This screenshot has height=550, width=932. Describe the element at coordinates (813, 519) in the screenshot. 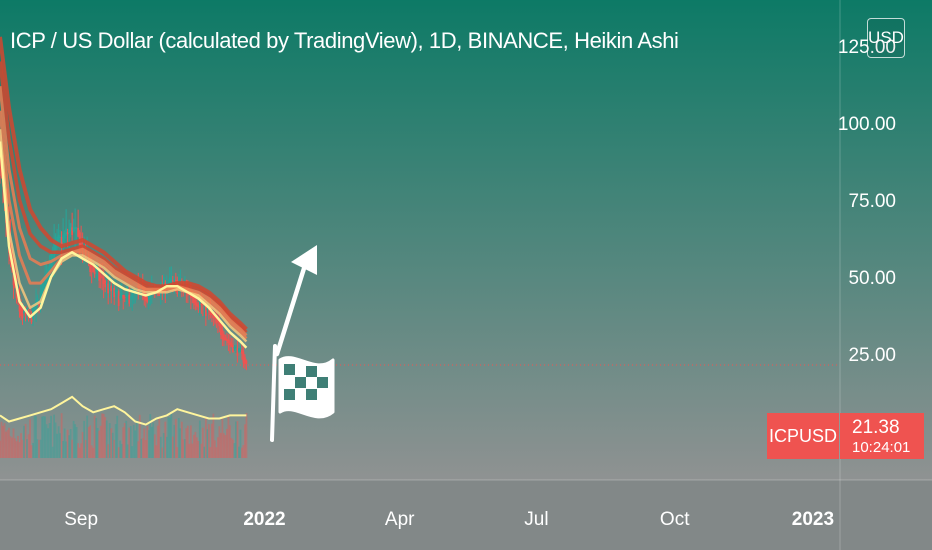

I see `time-tick-label: 2023` at that location.